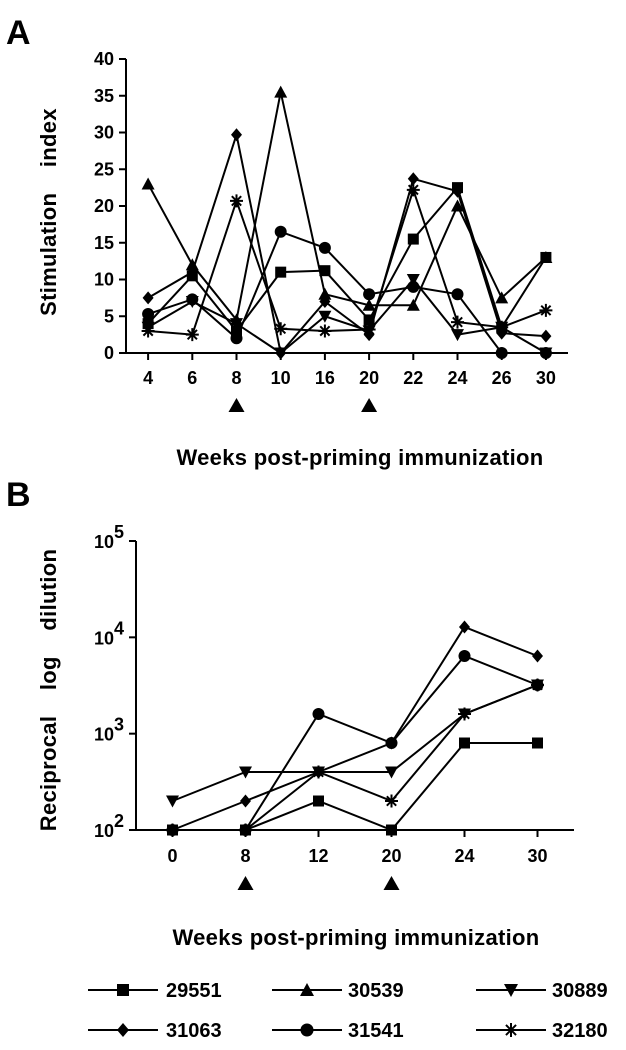  I want to click on panel-a-x-tick-label: 6, so click(192, 378).